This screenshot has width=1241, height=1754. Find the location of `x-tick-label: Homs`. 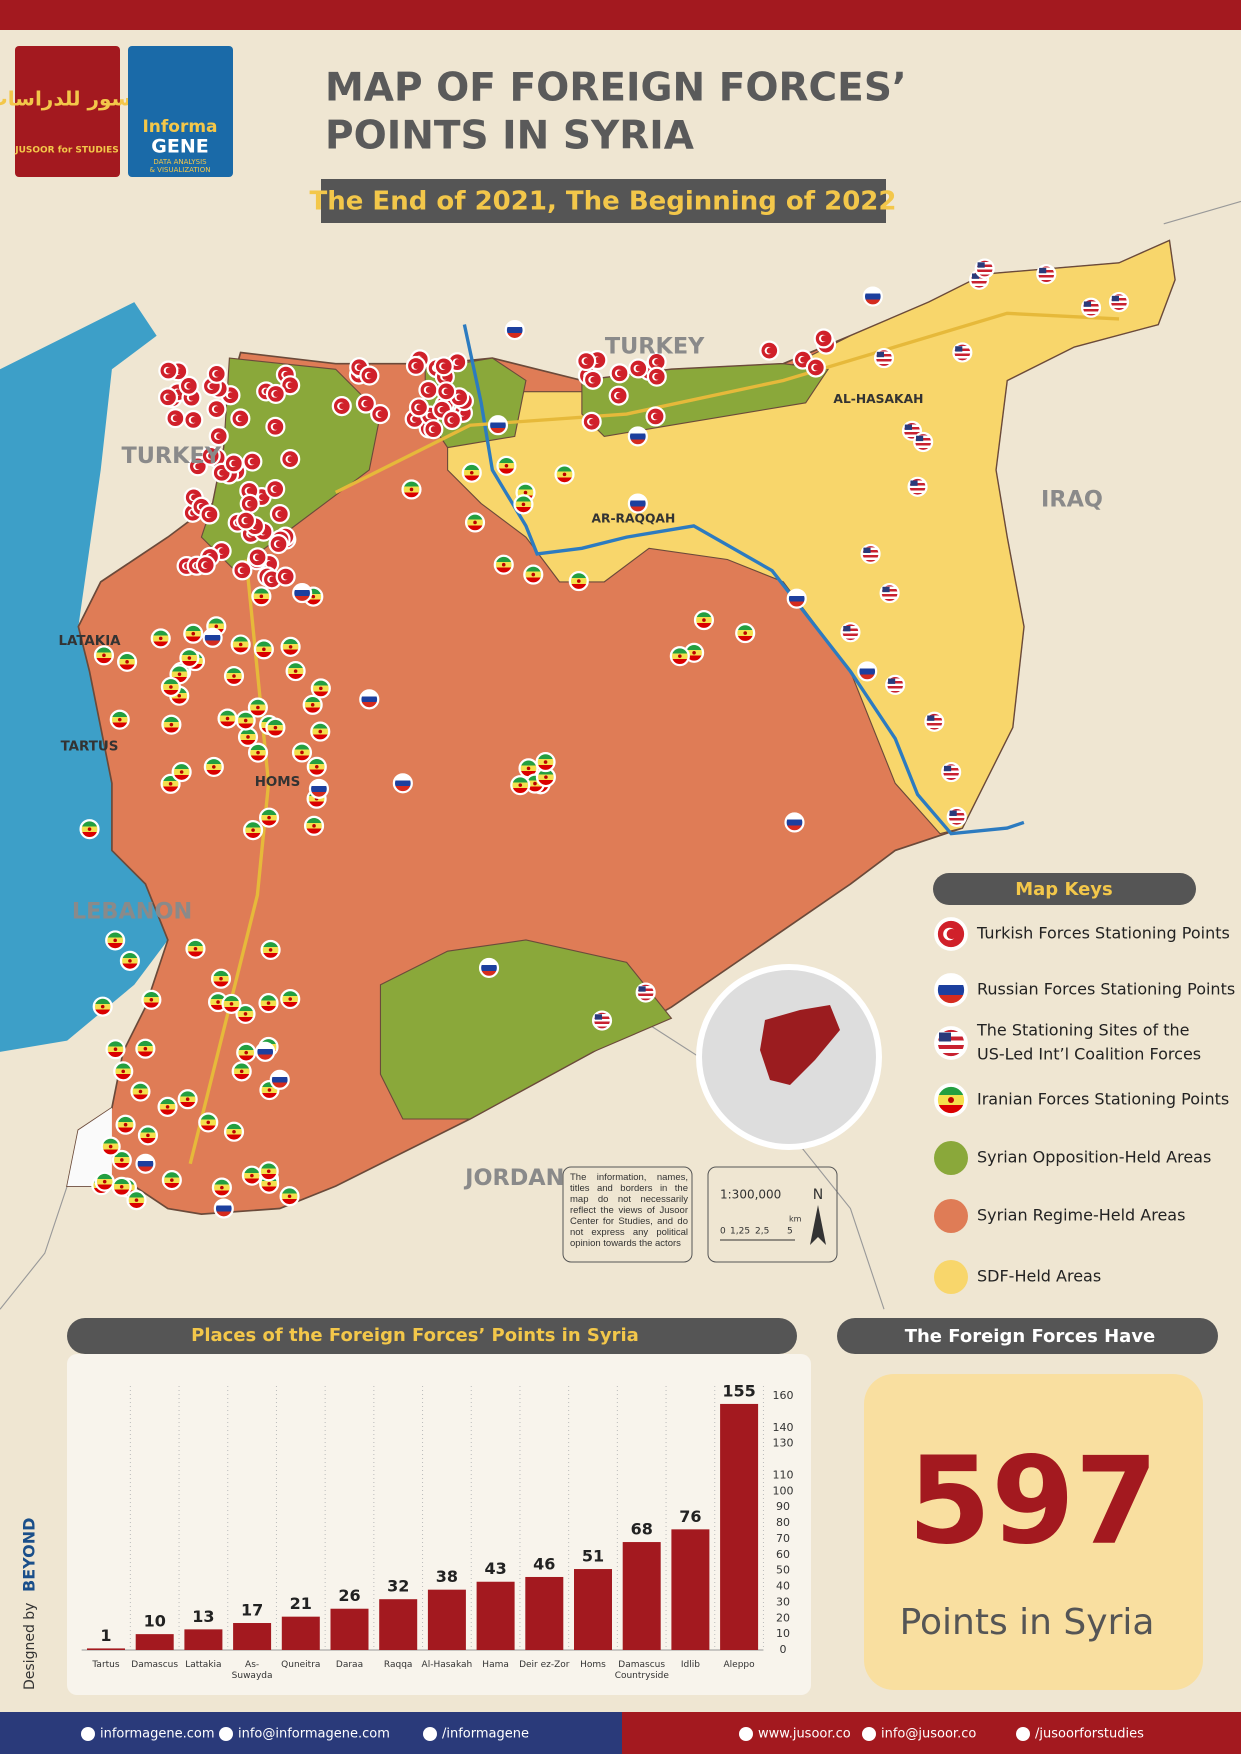

x-tick-label: Homs is located at coordinates (593, 1665).